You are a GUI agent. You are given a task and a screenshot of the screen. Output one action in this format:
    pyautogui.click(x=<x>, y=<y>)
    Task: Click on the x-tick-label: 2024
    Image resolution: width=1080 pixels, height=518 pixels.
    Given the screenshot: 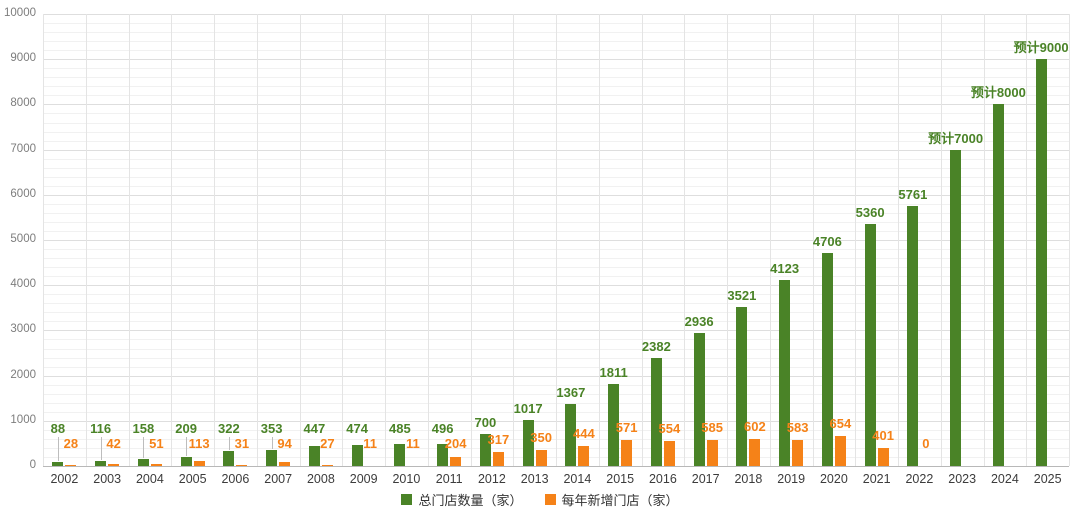 What is the action you would take?
    pyautogui.click(x=1004, y=479)
    